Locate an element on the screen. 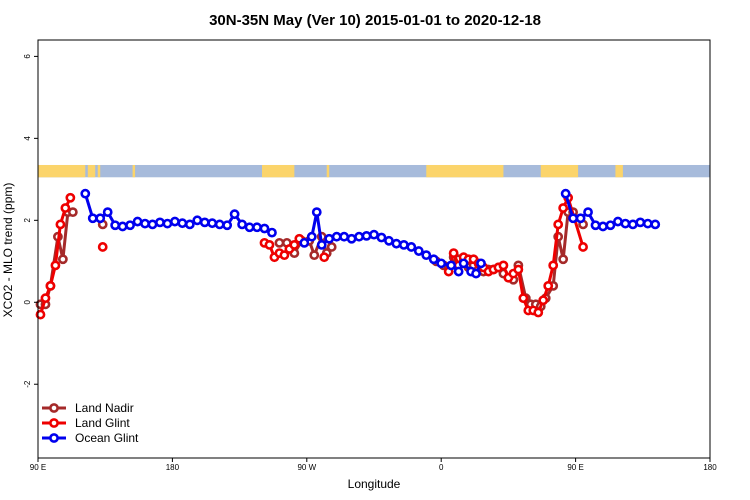  ocean-band is located at coordinates (374, 171).